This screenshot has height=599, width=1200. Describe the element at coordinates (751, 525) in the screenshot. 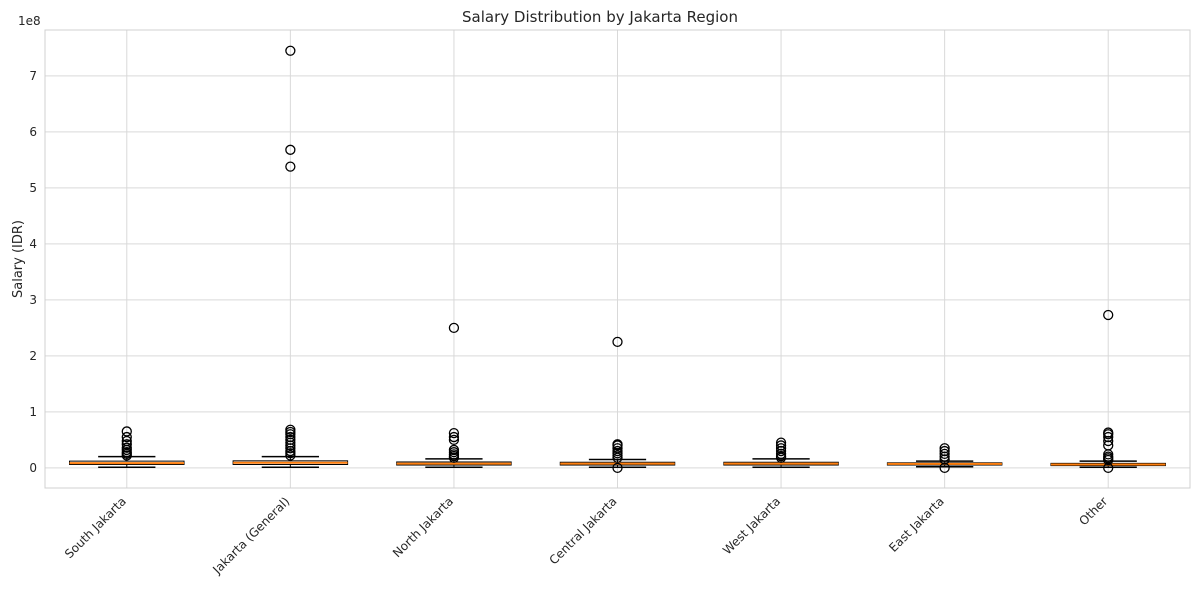

I see `x-tick-label: West Jakarta` at that location.